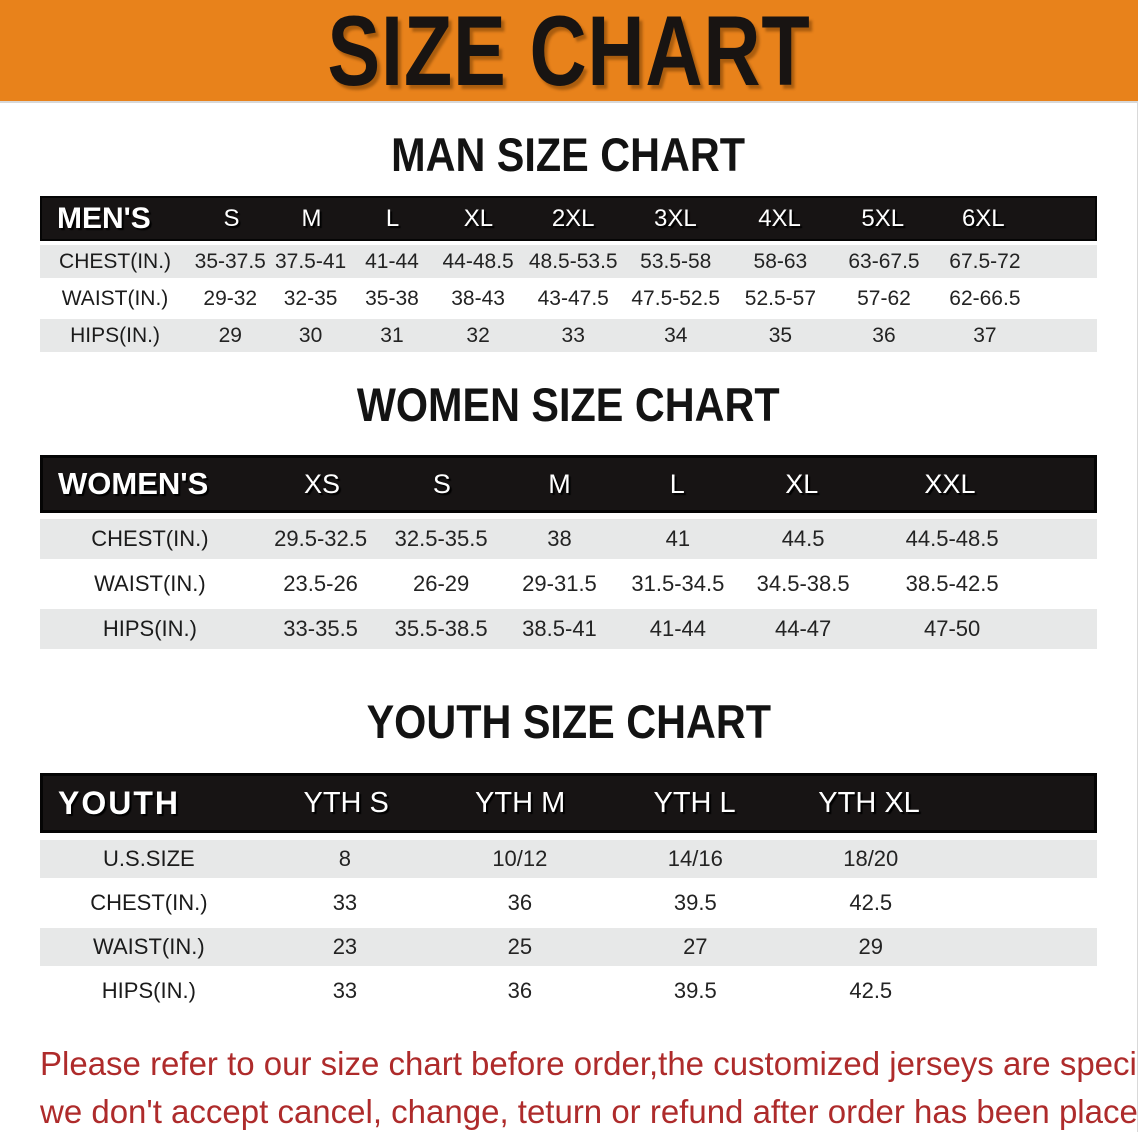  What do you see at coordinates (559, 483) in the screenshot?
I see `women-col-m: M` at bounding box center [559, 483].